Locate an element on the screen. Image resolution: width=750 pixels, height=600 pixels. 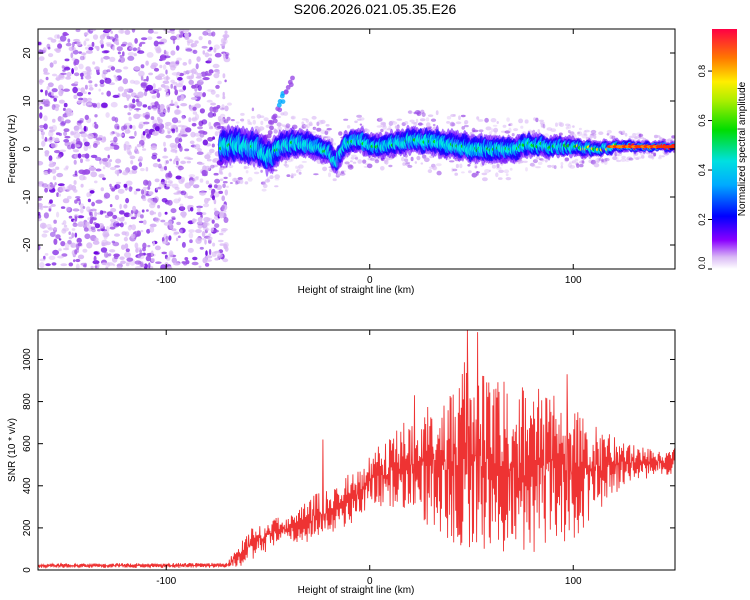
spectrogram-y-tick-label: 0 is located at coordinates (27, 149).